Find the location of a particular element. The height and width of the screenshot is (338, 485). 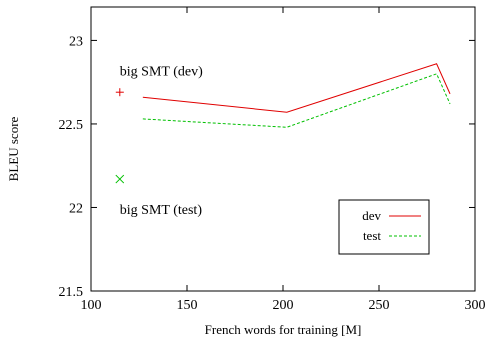

y-tick-label: 22 is located at coordinates (76, 208).